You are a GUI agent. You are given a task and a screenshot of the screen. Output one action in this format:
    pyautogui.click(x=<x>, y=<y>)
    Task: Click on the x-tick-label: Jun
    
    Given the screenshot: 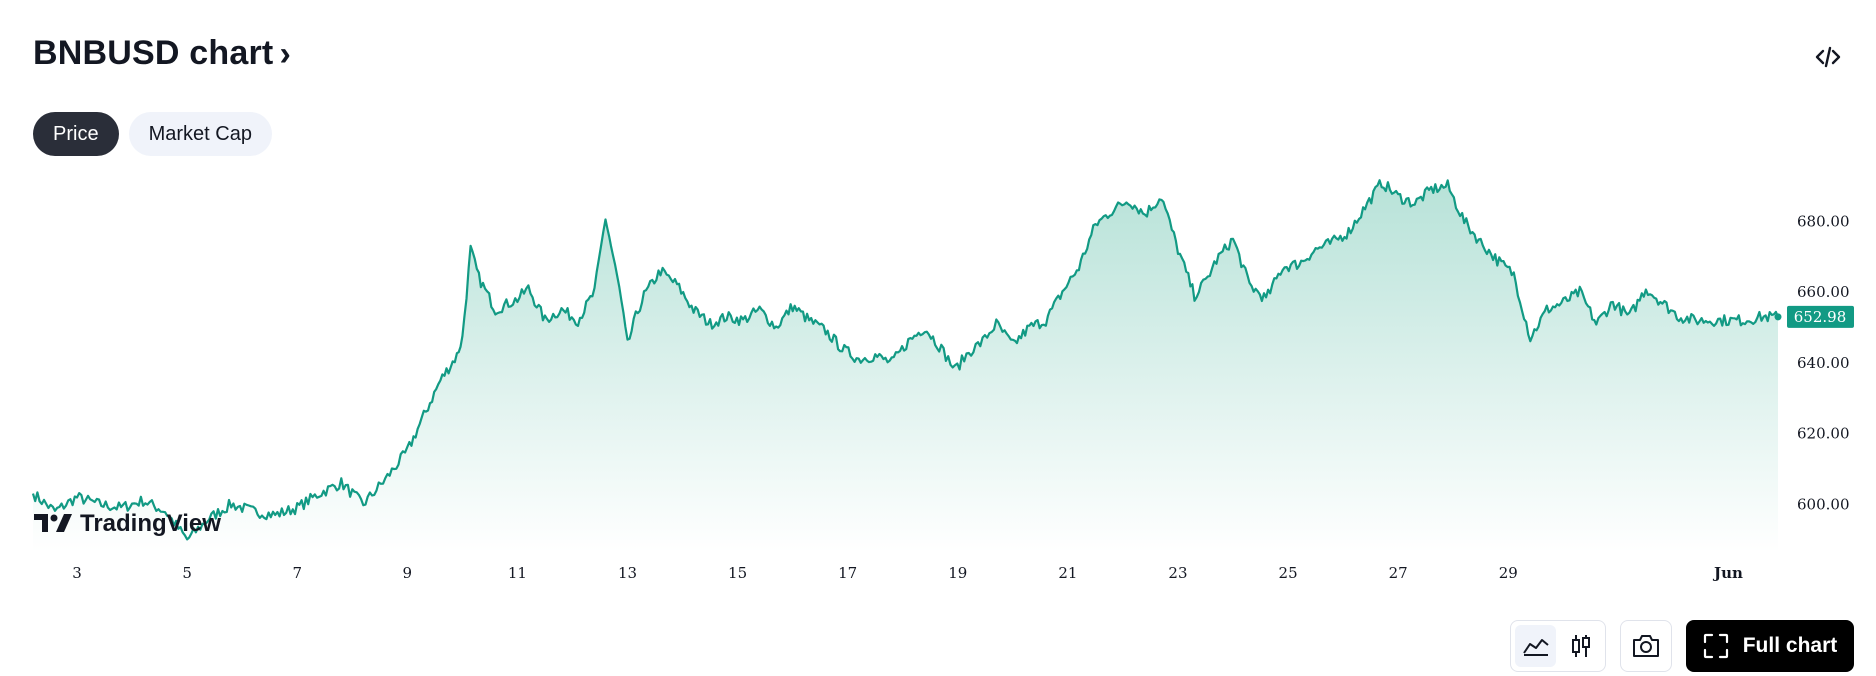 What is the action you would take?
    pyautogui.click(x=1727, y=573)
    